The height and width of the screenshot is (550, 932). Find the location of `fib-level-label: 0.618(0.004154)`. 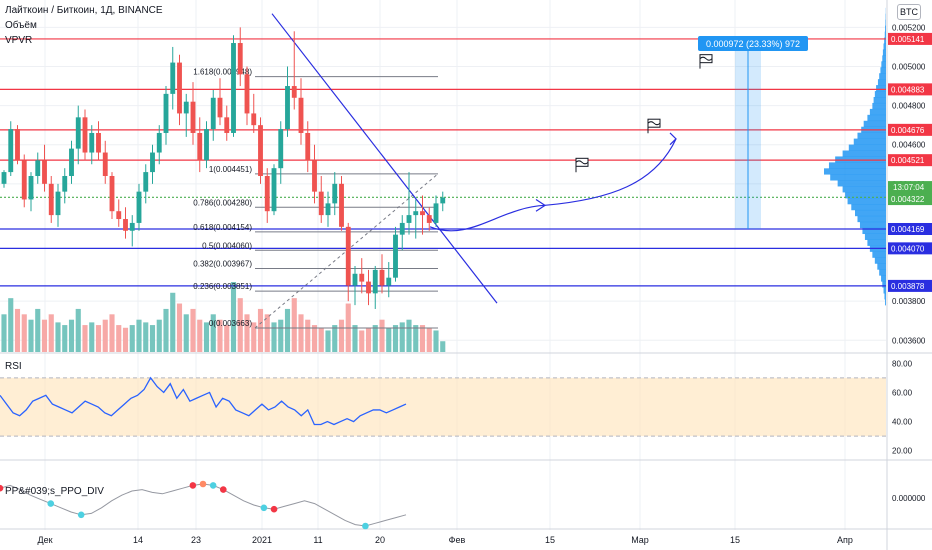

fib-level-label: 0.618(0.004154) is located at coordinates (222, 227).